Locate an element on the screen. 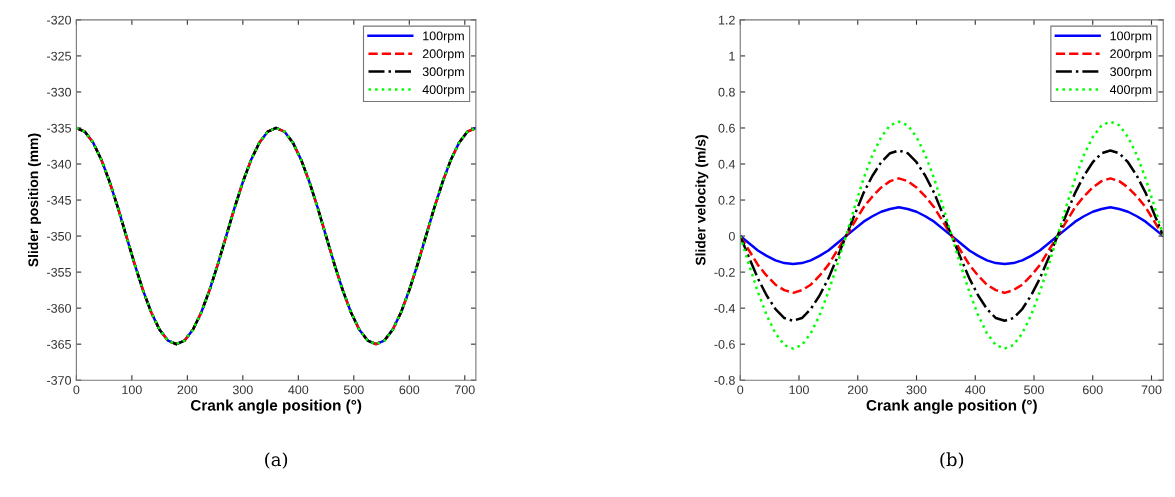 This screenshot has height=497, width=1175. y-tick-label: 1.2 is located at coordinates (726, 20).